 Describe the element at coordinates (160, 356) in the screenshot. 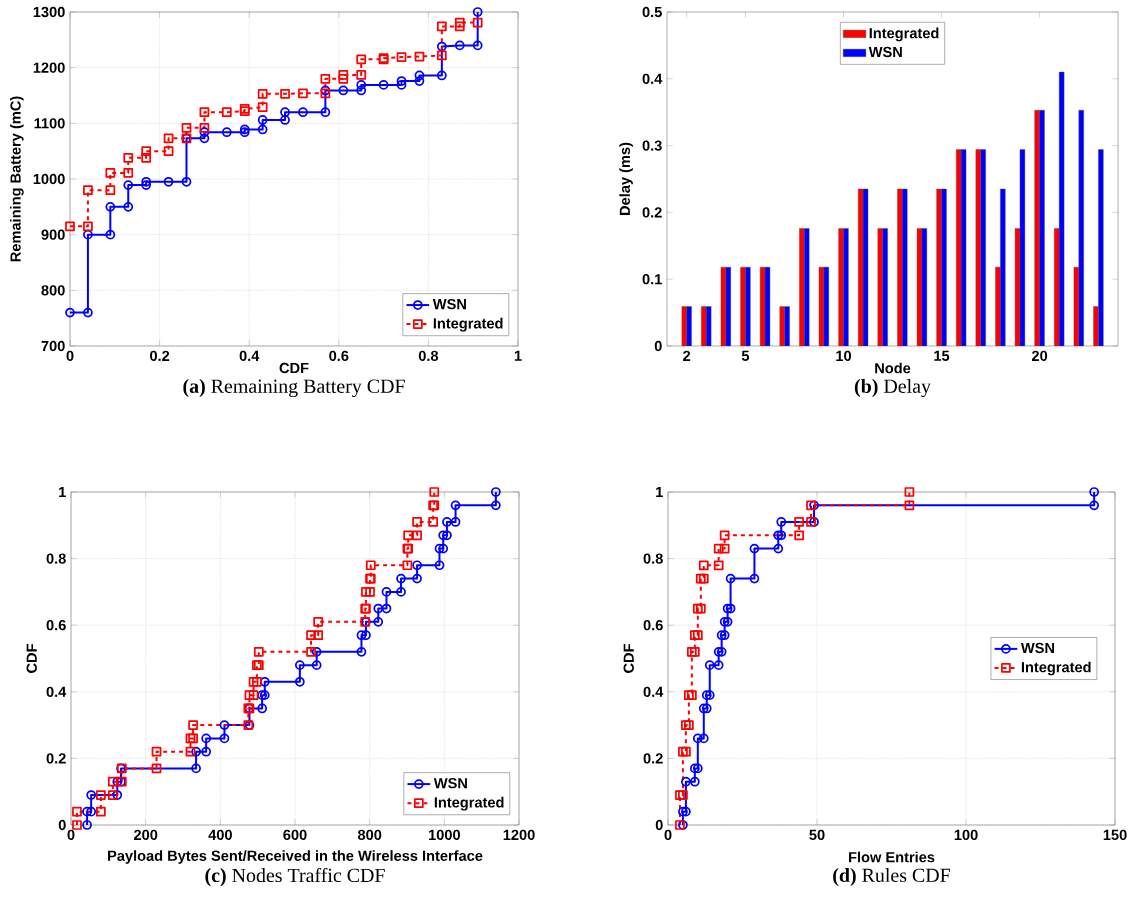

I see `x-tick-label: 0.2` at that location.